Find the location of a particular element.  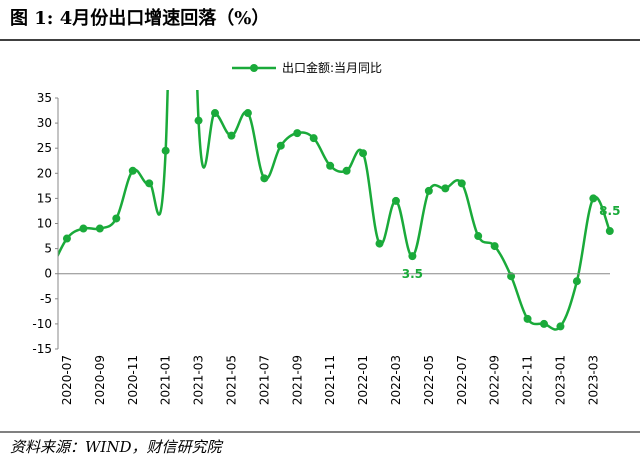

y-tick-label: 30 is located at coordinates (44, 123).